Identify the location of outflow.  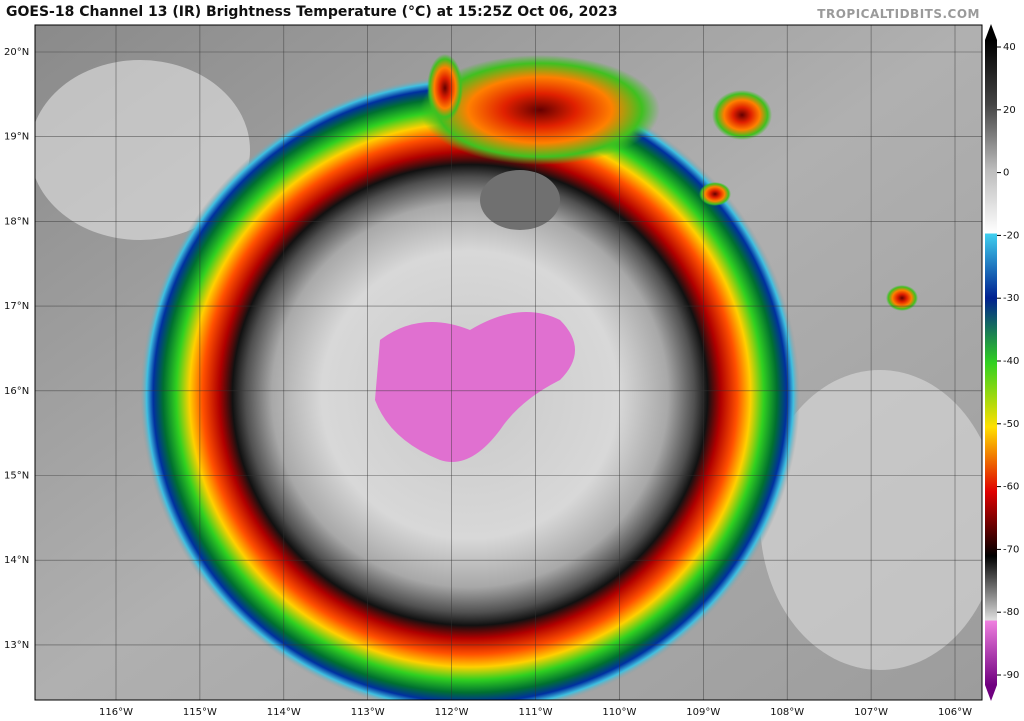
(520, 200).